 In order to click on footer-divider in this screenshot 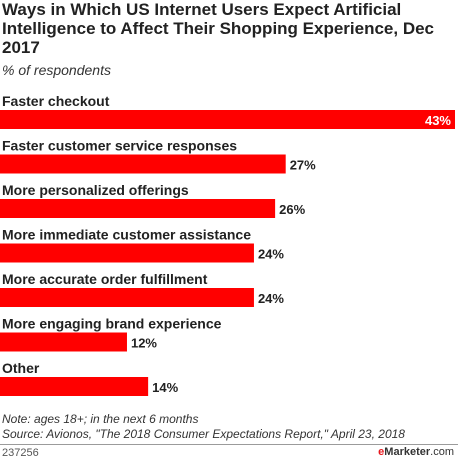, I will do `click(229, 444)`.